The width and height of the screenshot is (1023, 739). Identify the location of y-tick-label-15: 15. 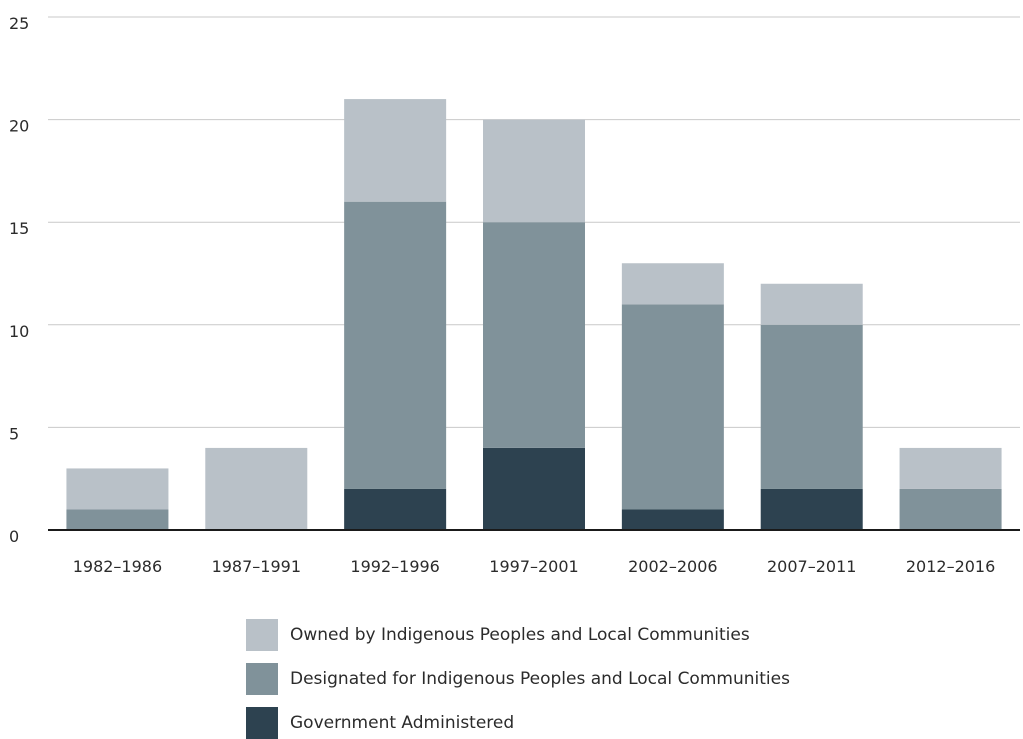
(19, 228).